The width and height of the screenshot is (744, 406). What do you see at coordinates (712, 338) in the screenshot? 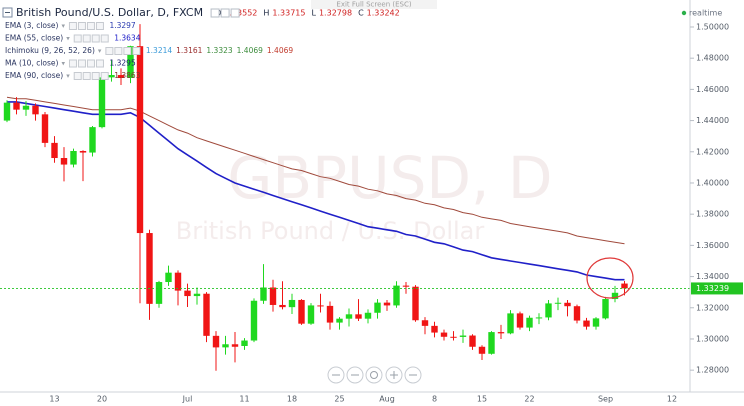
I see `y-tick-label: 1.30000` at bounding box center [712, 338].